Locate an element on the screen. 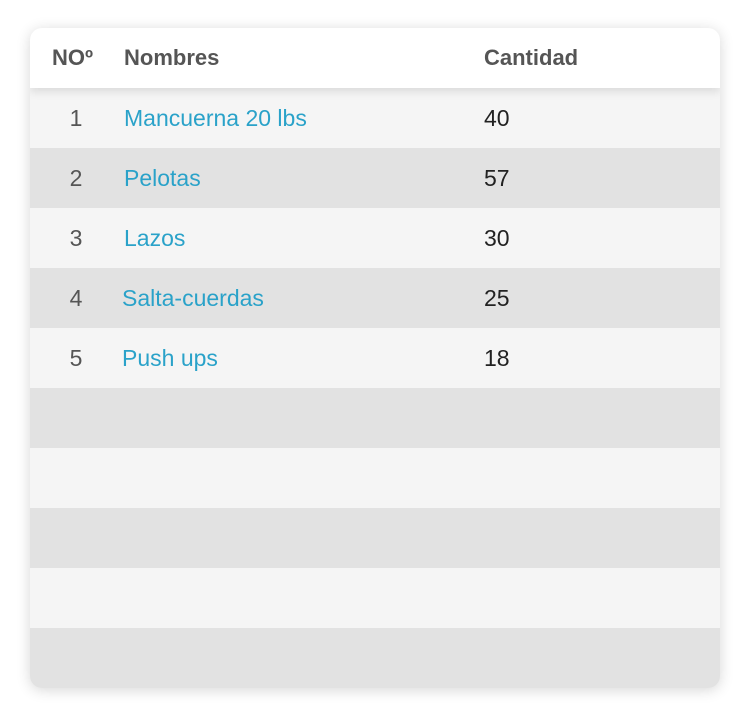  row-number: 5 is located at coordinates (76, 358).